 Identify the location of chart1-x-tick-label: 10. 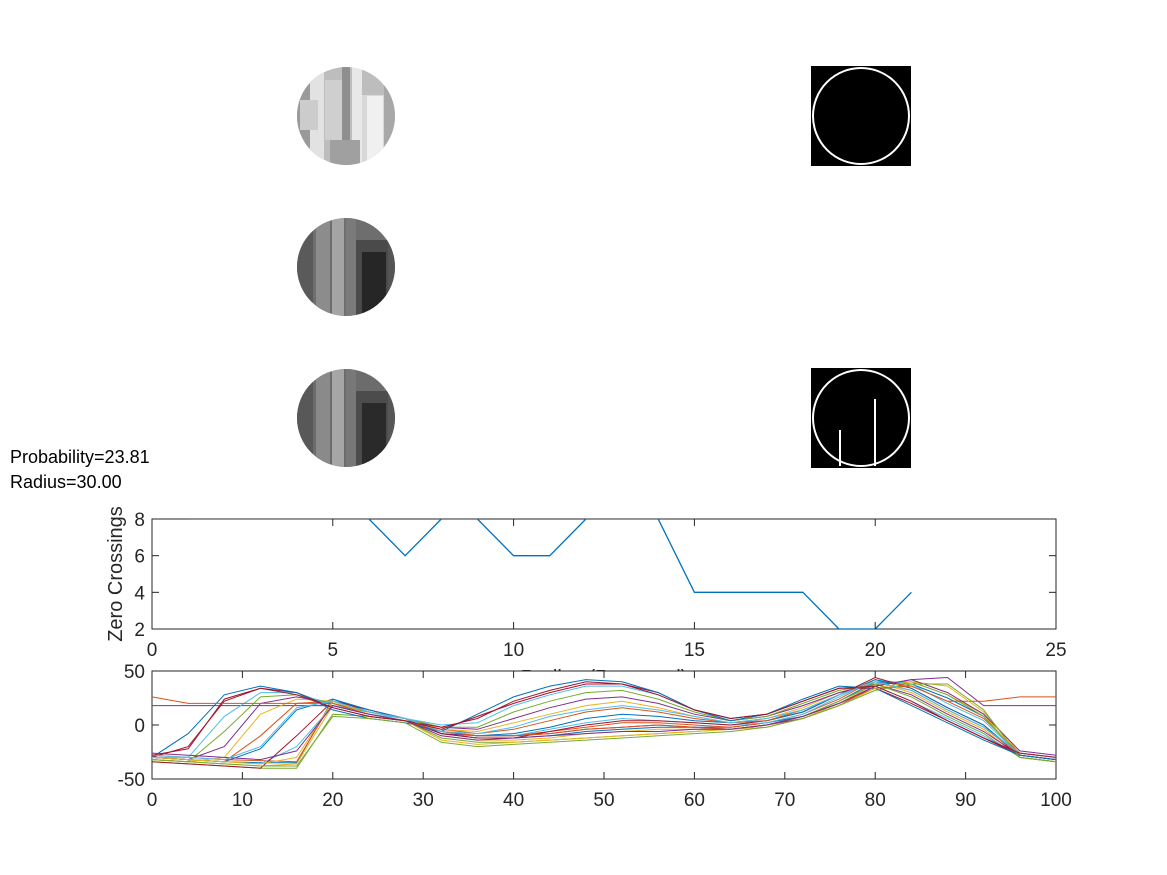
(513, 650).